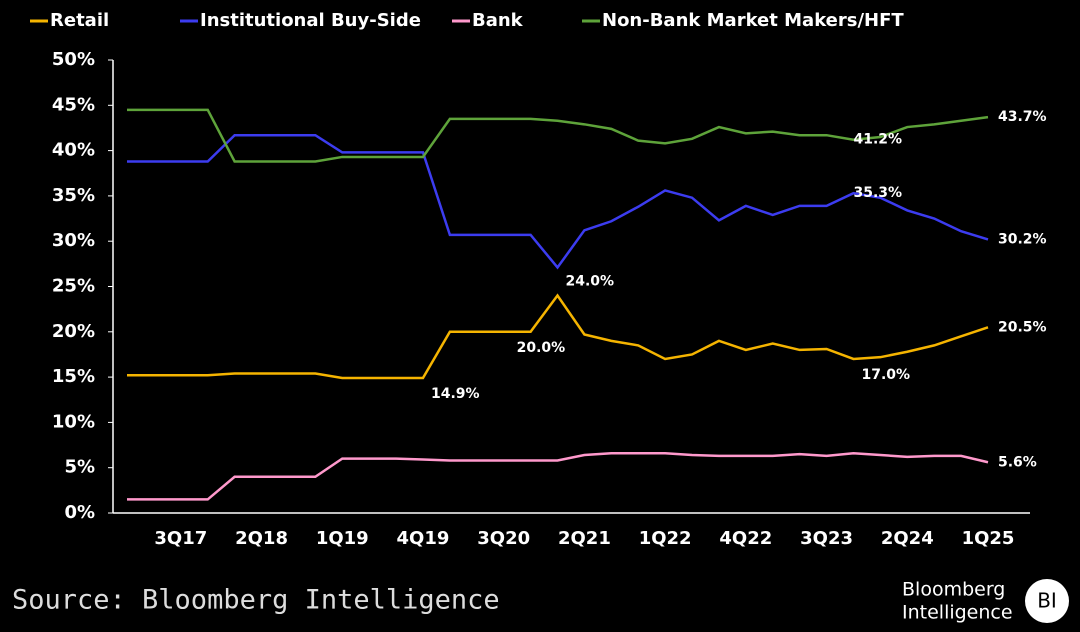  What do you see at coordinates (310, 20) in the screenshot?
I see `legend-label: Institutional Buy-Side` at bounding box center [310, 20].